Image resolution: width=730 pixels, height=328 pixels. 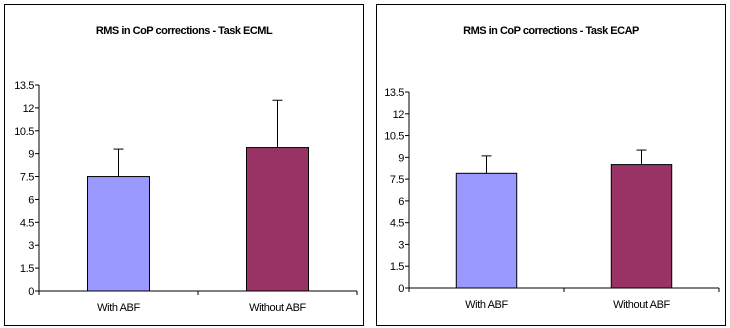 I want to click on chart-title: RMS in CoP corrections - Task ECML, so click(x=184, y=31).